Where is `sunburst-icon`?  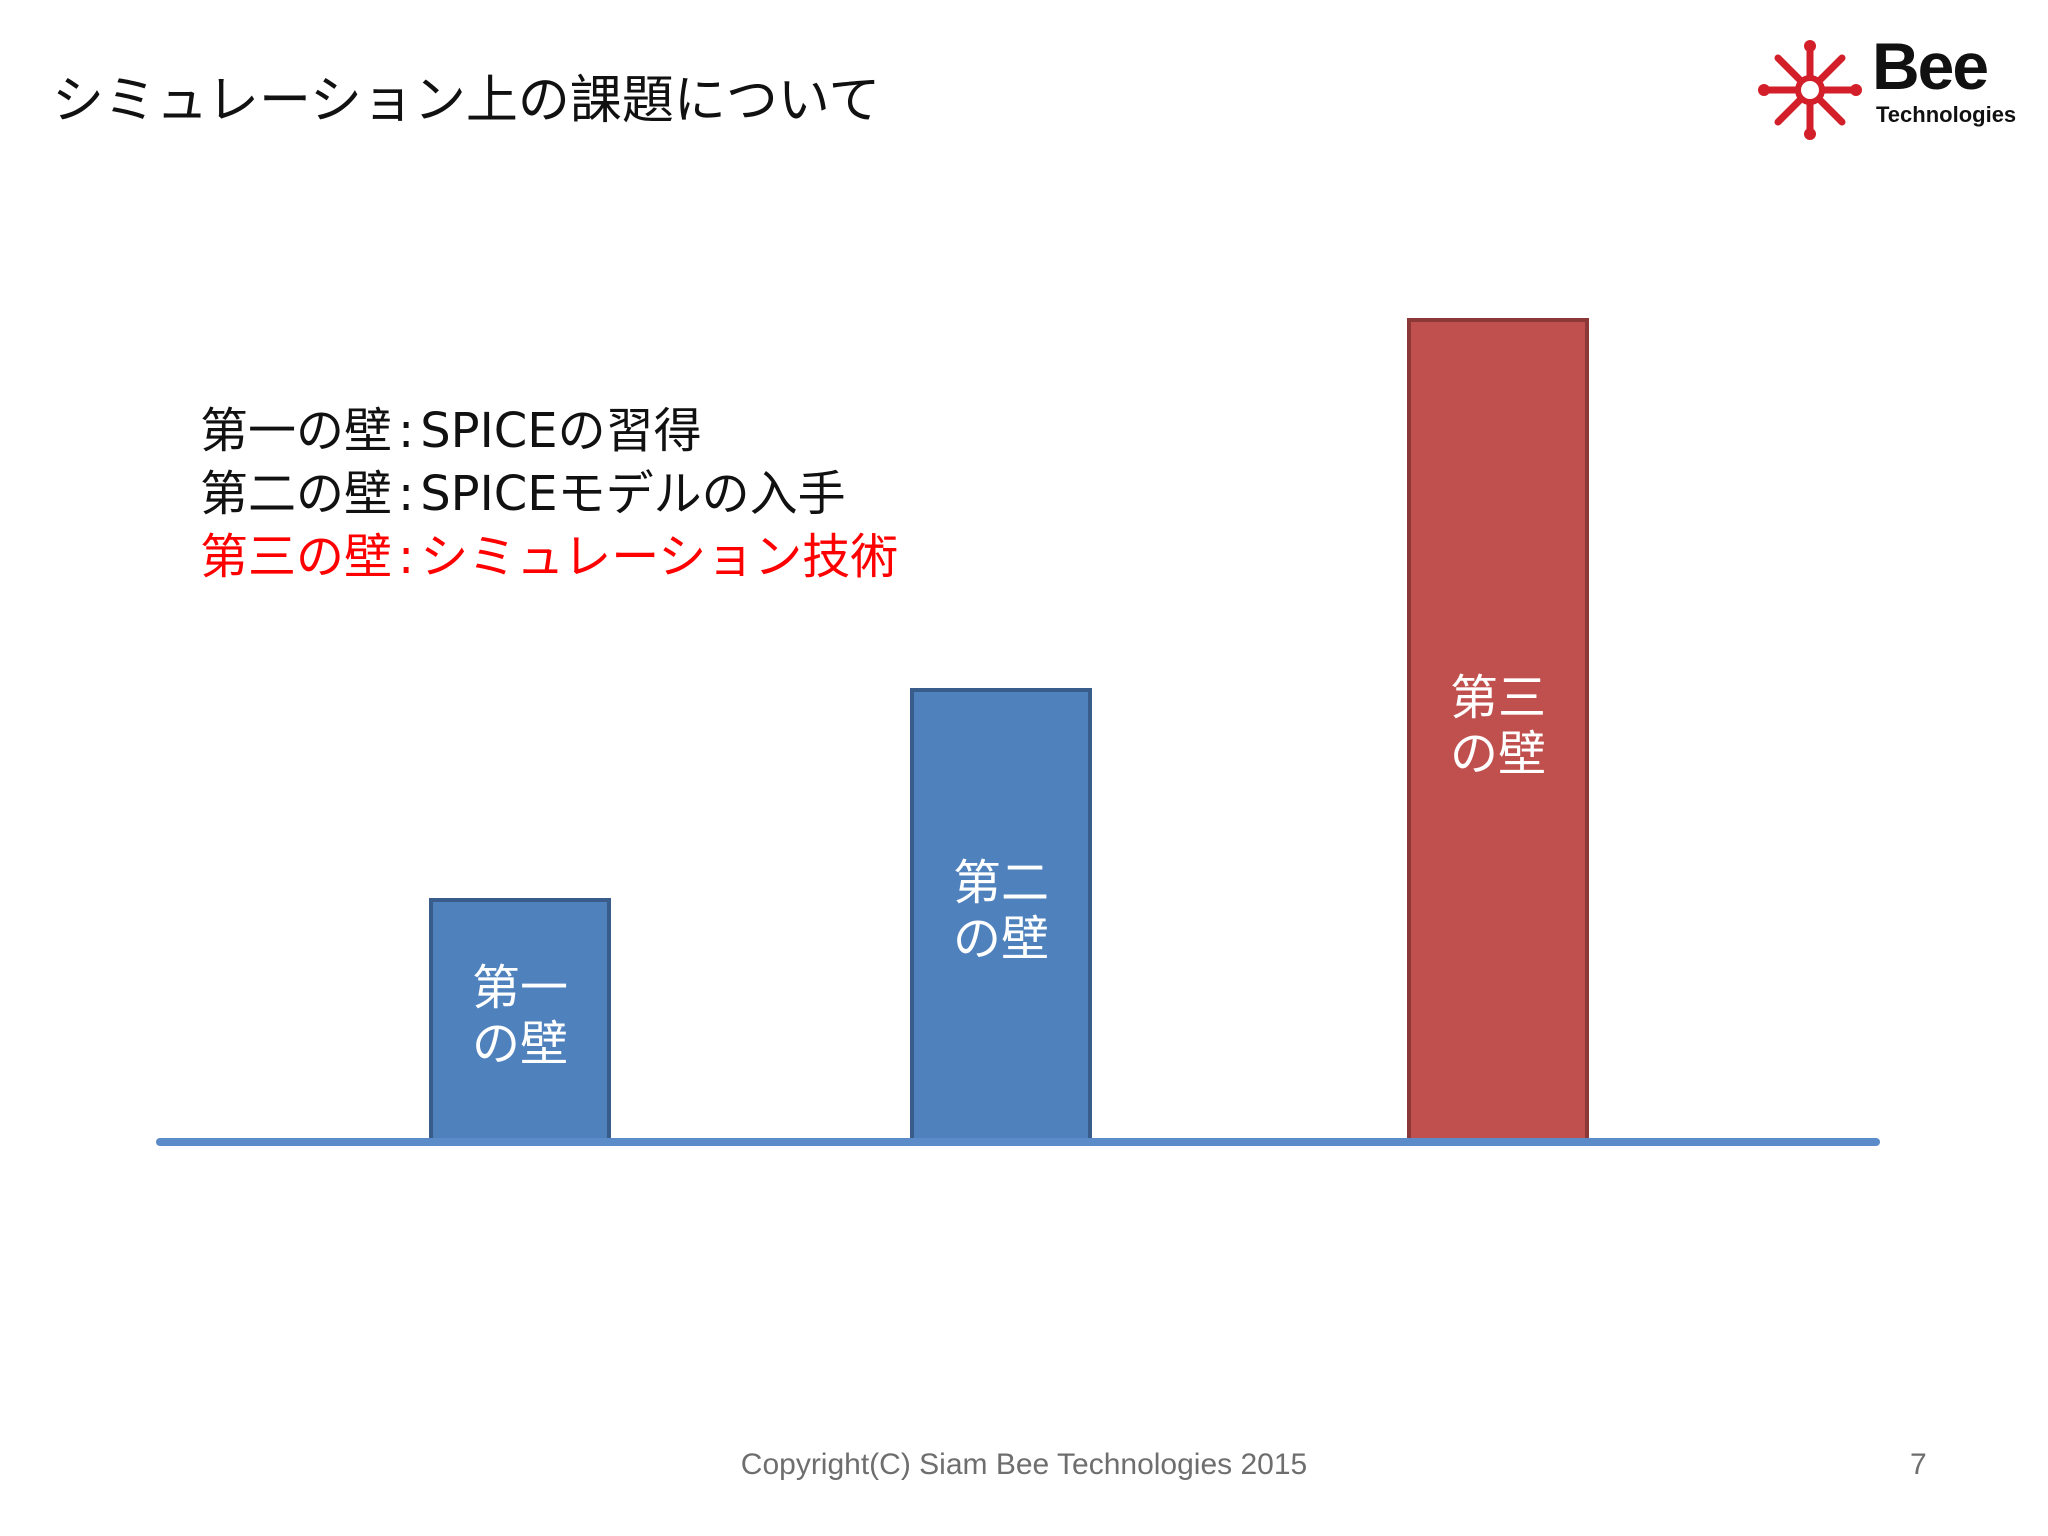 sunburst-icon is located at coordinates (1810, 90).